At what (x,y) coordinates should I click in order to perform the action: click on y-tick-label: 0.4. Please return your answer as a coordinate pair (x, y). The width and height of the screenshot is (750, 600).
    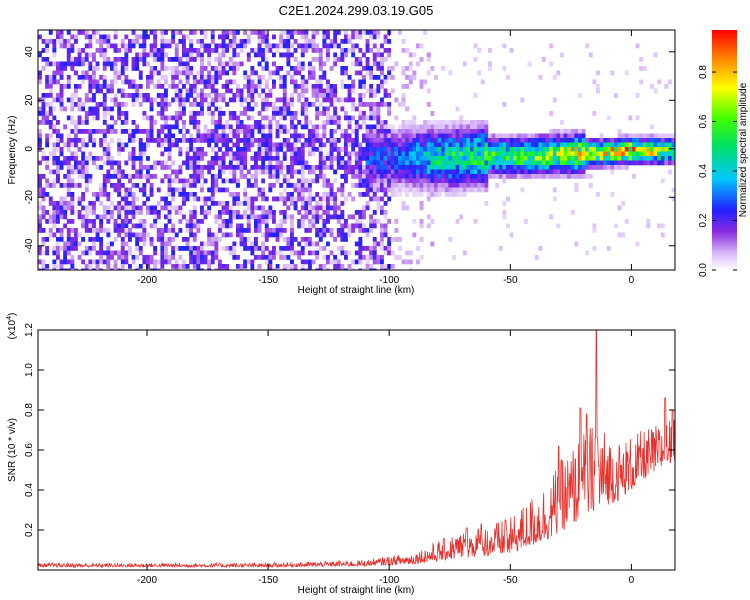
    Looking at the image, I should click on (29, 490).